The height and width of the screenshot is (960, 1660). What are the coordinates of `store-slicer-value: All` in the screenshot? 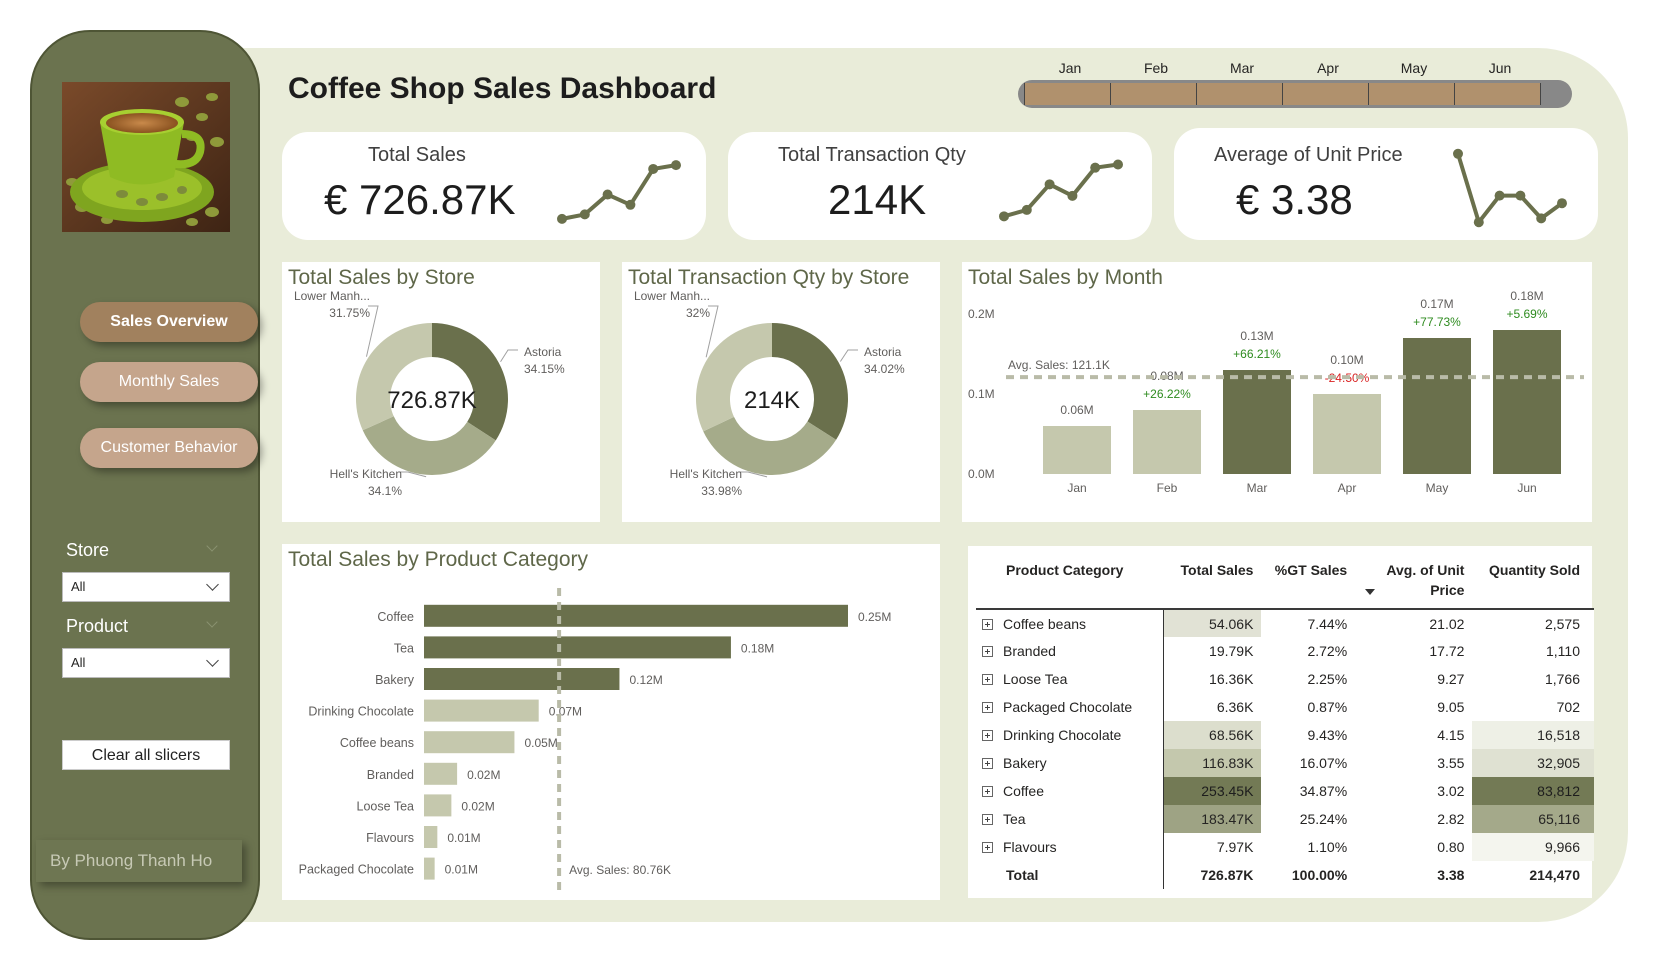 It's located at (78, 586).